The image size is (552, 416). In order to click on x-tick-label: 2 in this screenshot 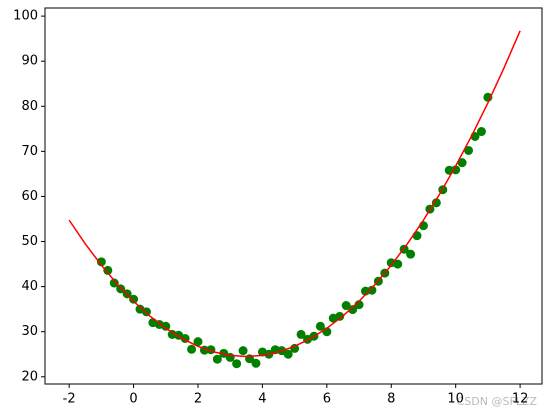, I will do `click(198, 399)`.